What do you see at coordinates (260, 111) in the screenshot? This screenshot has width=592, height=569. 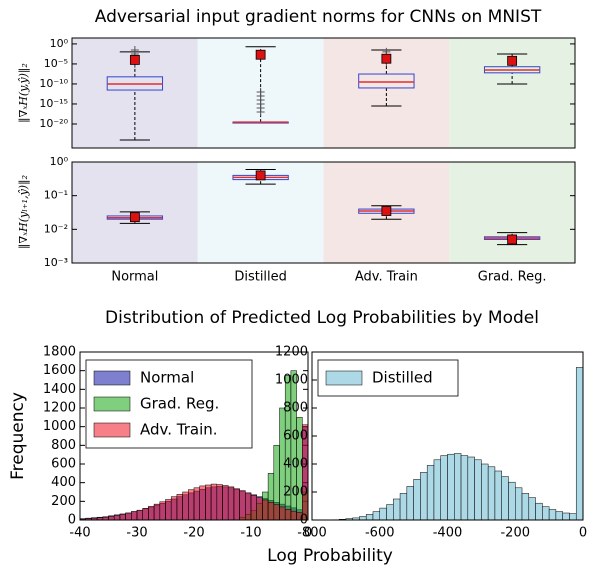 I see `flier` at bounding box center [260, 111].